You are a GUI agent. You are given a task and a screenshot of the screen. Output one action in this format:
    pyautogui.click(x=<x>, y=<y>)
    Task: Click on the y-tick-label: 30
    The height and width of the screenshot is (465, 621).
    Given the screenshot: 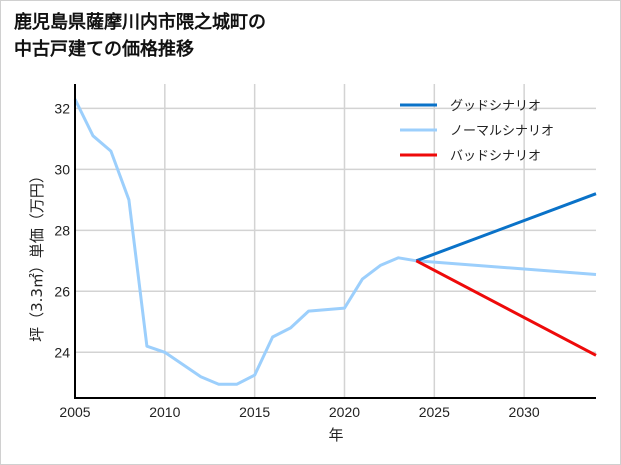 What is the action you would take?
    pyautogui.click(x=62, y=169)
    